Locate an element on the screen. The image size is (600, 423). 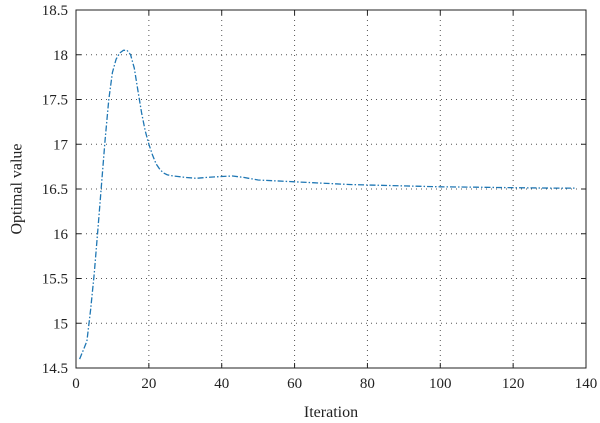
y-tick-label: 18.5 is located at coordinates (55, 11).